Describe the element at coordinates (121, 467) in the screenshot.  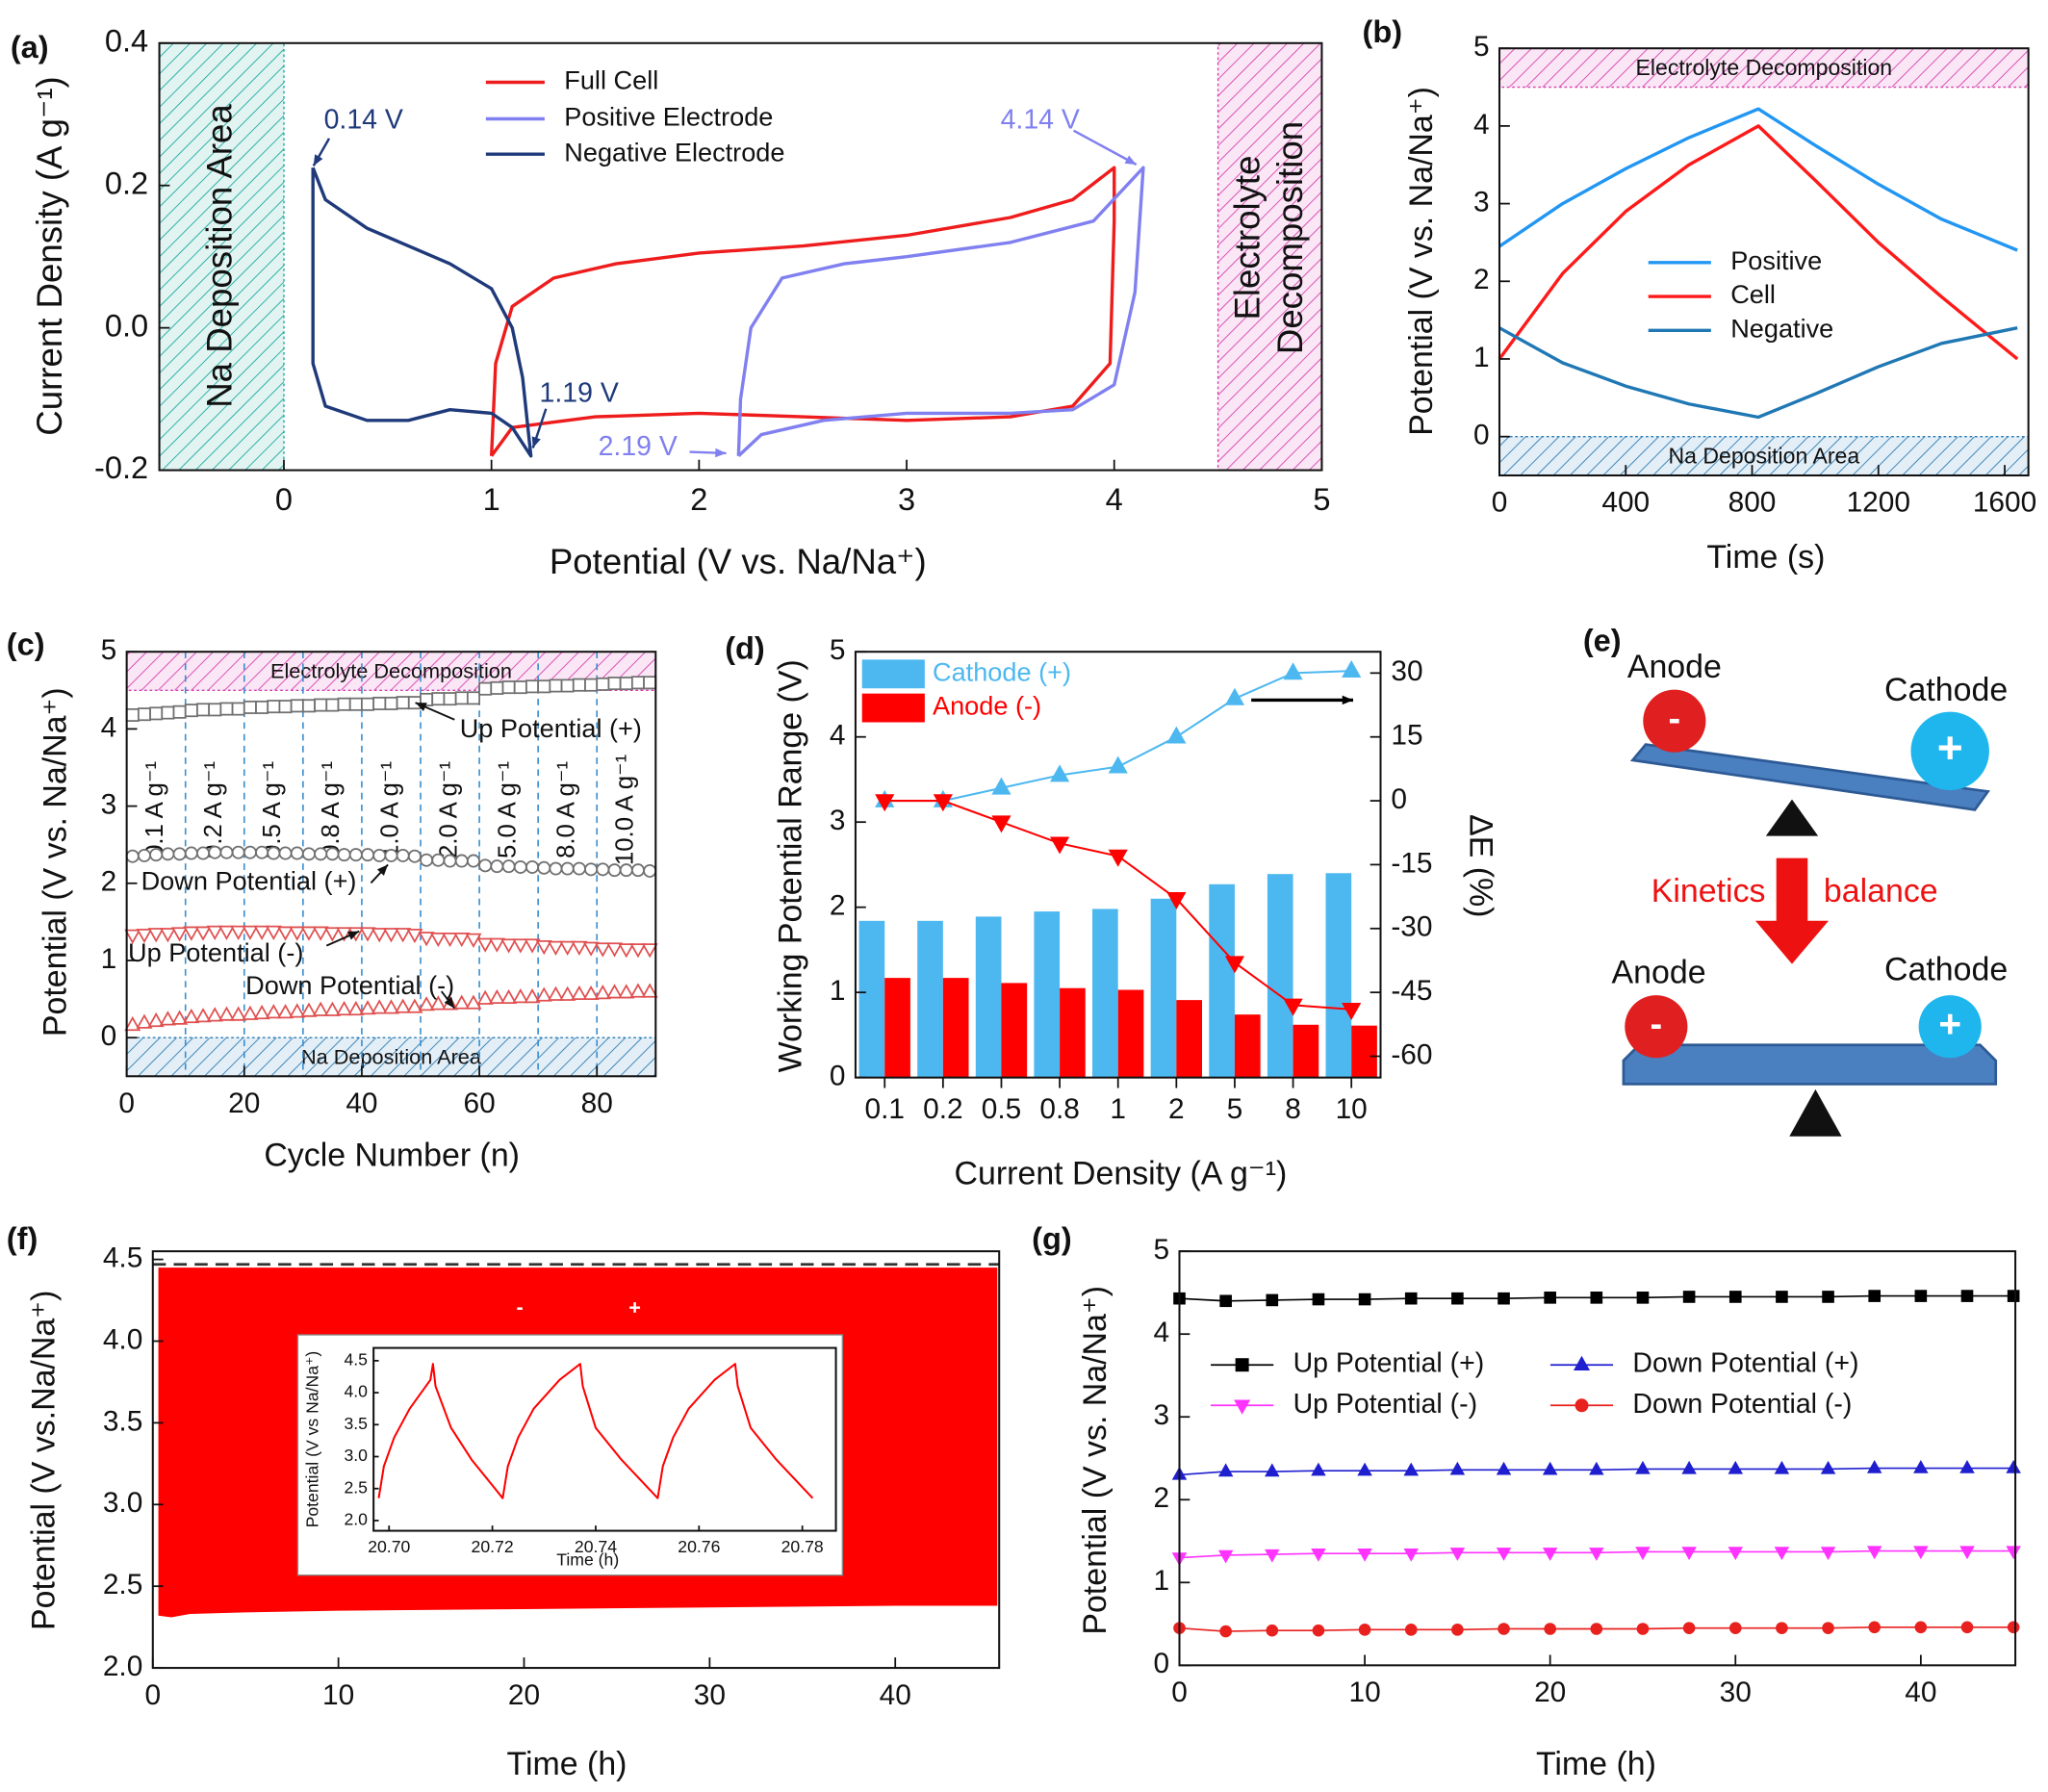
I see `y-tick-label: -0.2` at that location.